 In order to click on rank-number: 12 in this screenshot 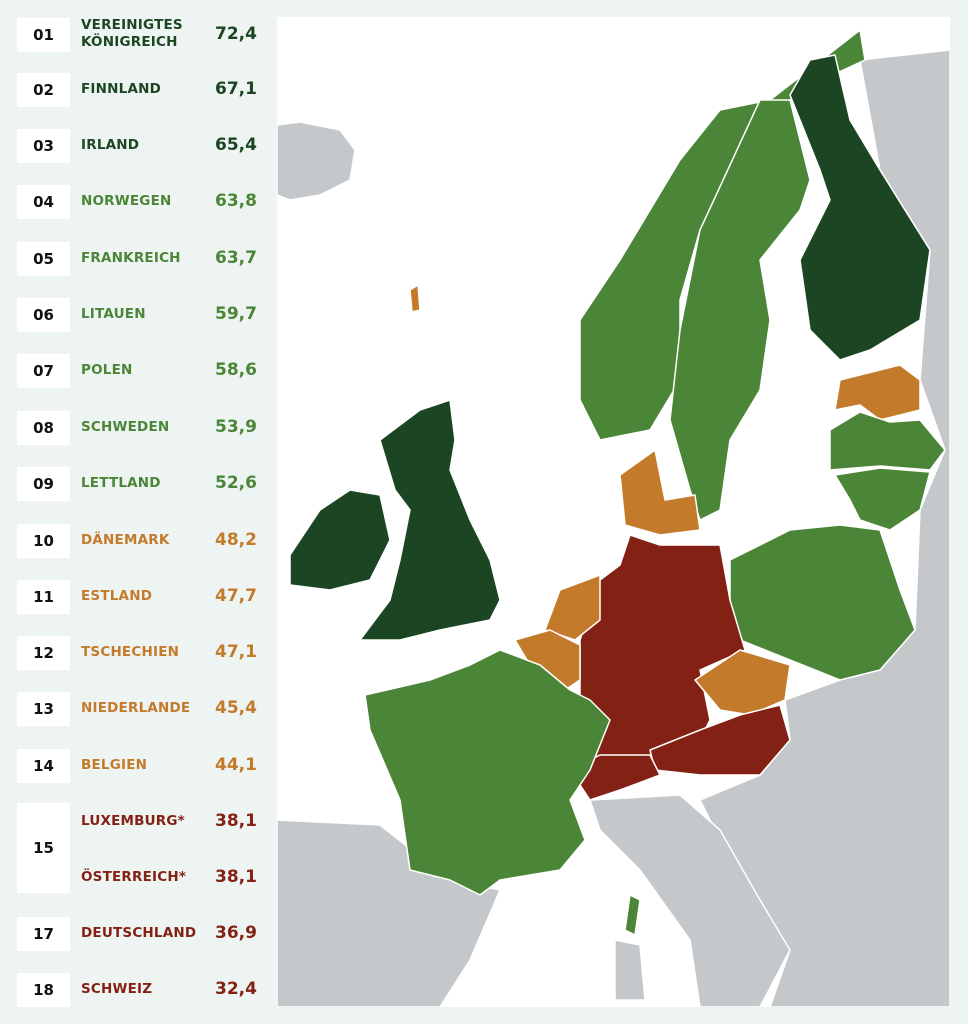, I will do `click(43, 653)`.